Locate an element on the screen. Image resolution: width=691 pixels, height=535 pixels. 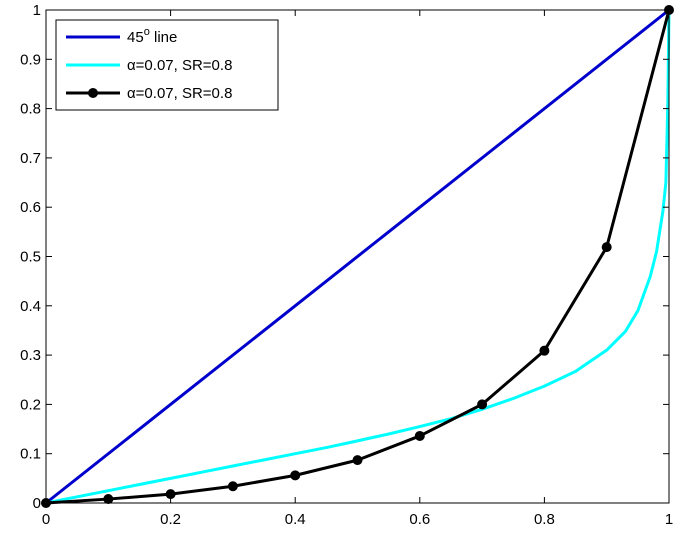
y-tick-label-4: 0.3 is located at coordinates (30, 355).